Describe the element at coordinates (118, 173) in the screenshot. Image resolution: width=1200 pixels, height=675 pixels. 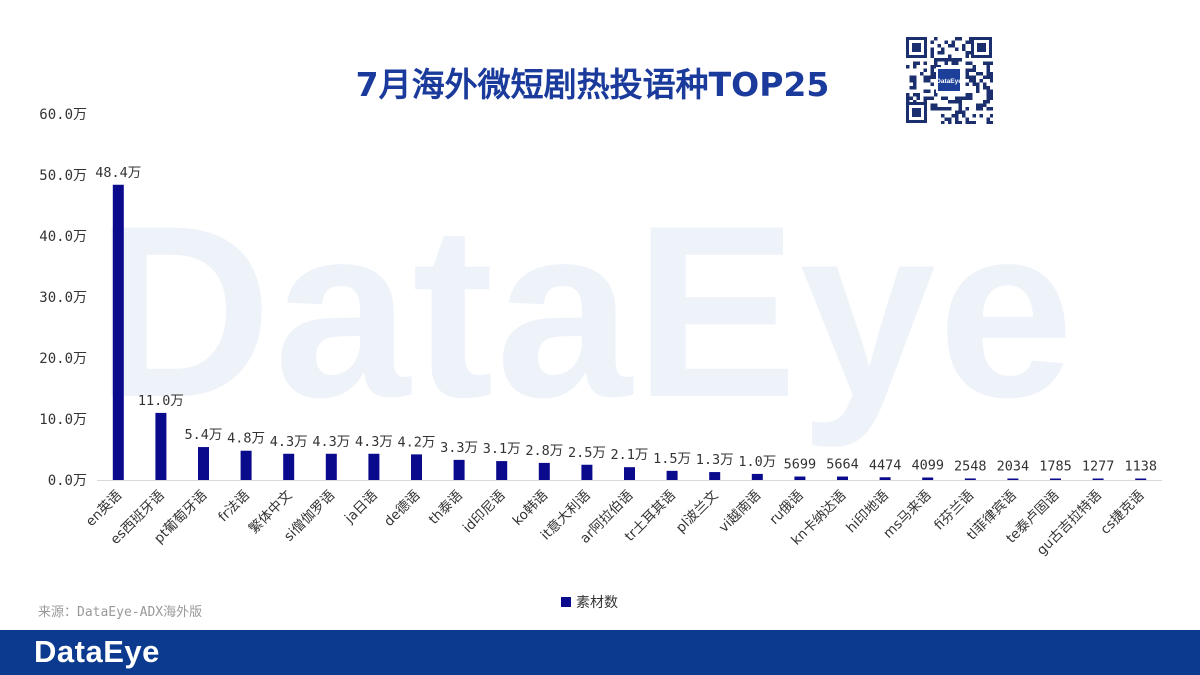
I see `data-label: 48.4万` at that location.